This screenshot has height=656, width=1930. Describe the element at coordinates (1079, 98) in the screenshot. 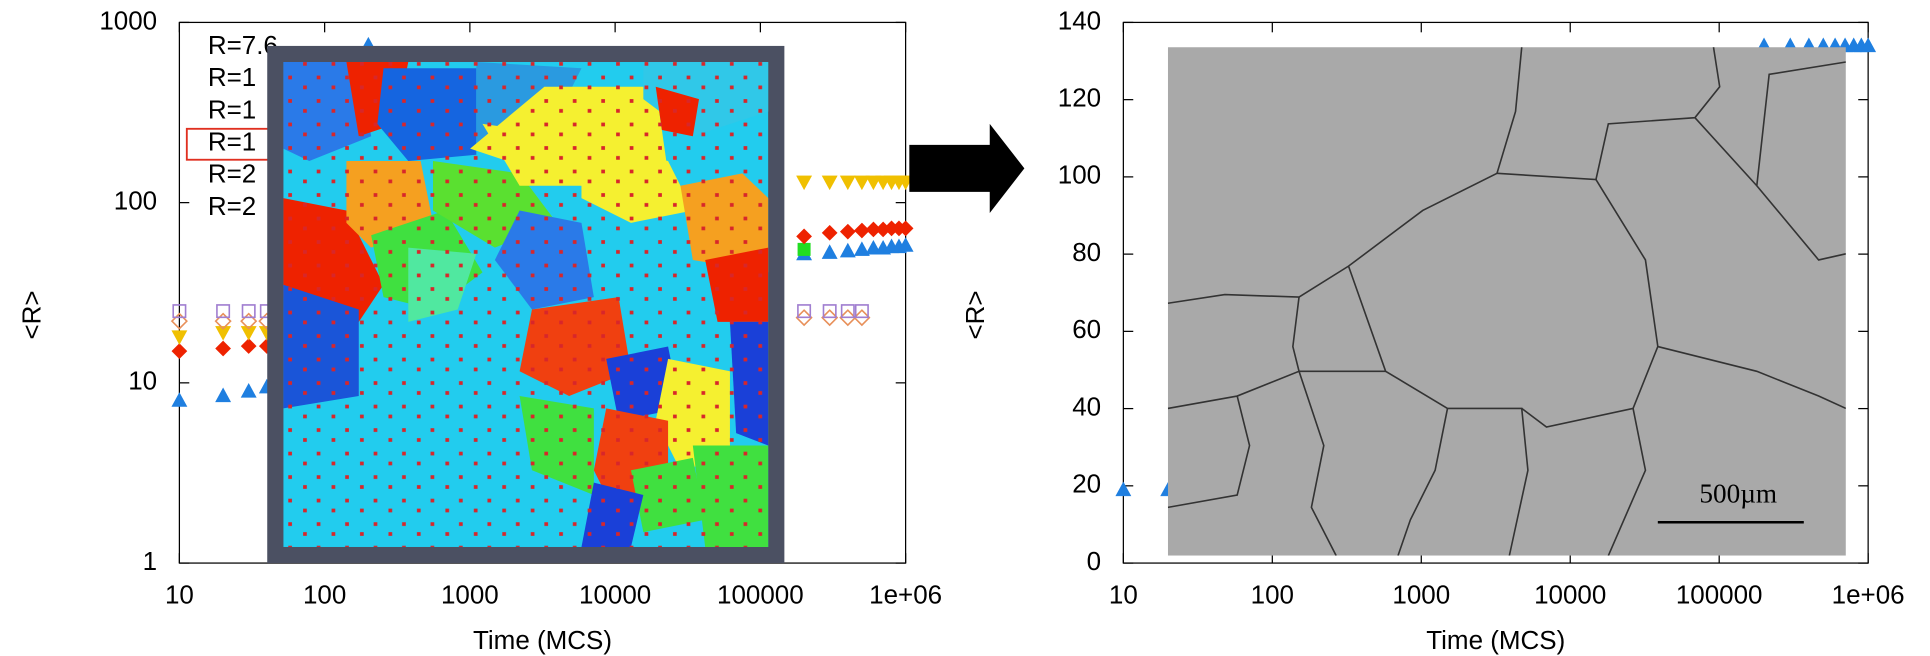

I see `y-tick-label: 120` at that location.